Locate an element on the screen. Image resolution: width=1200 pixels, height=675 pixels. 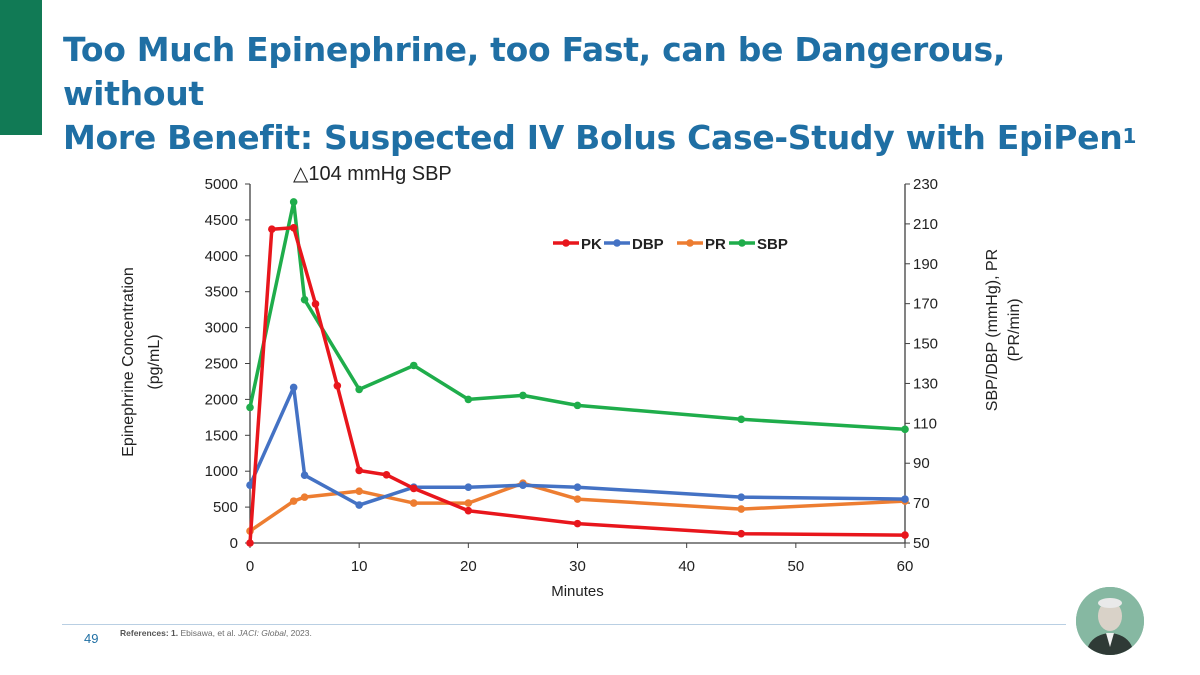
y-right-tick-label: 70 is located at coordinates (921, 503).